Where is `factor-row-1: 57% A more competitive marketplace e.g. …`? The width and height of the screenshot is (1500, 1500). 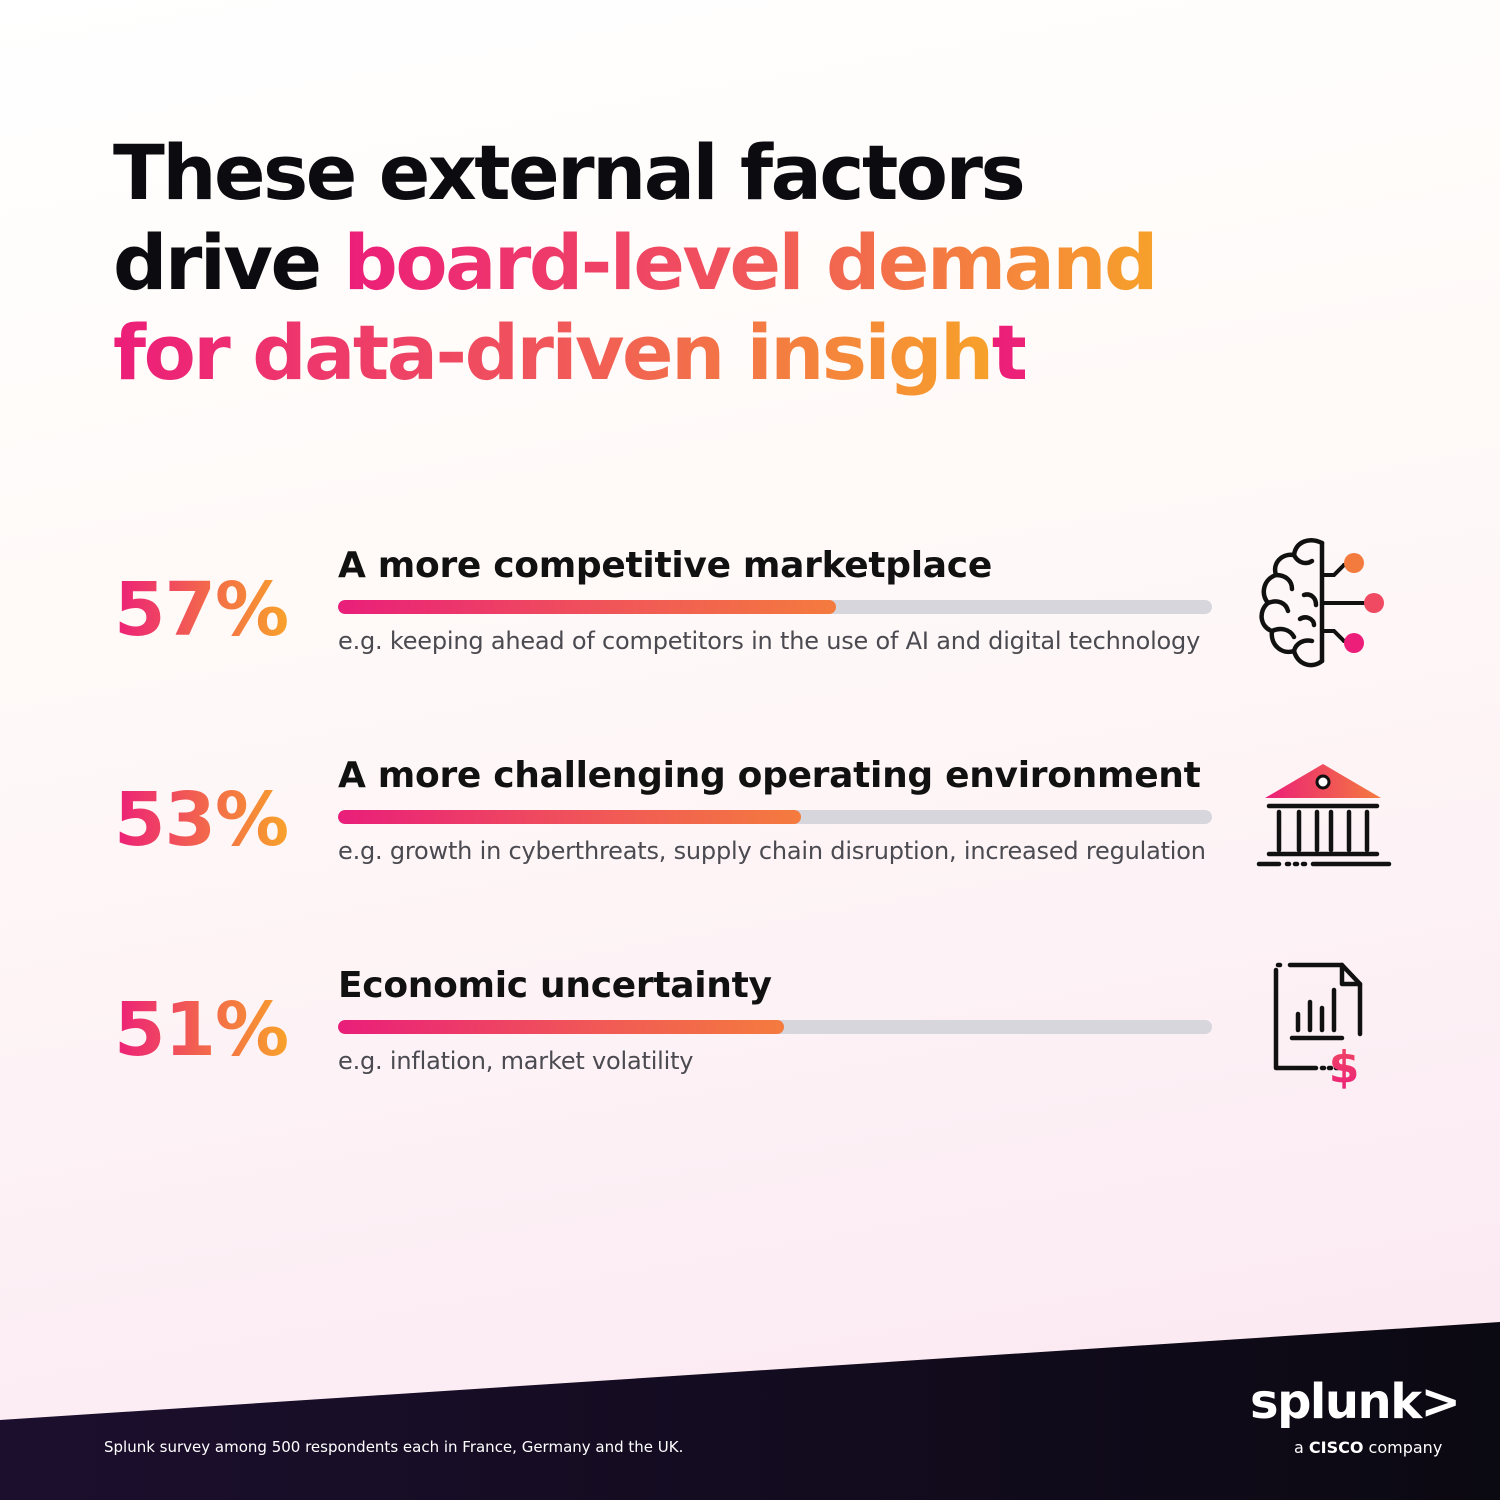
factor-row-1: 57% A more competitive marketplace e.g. … is located at coordinates (750, 625).